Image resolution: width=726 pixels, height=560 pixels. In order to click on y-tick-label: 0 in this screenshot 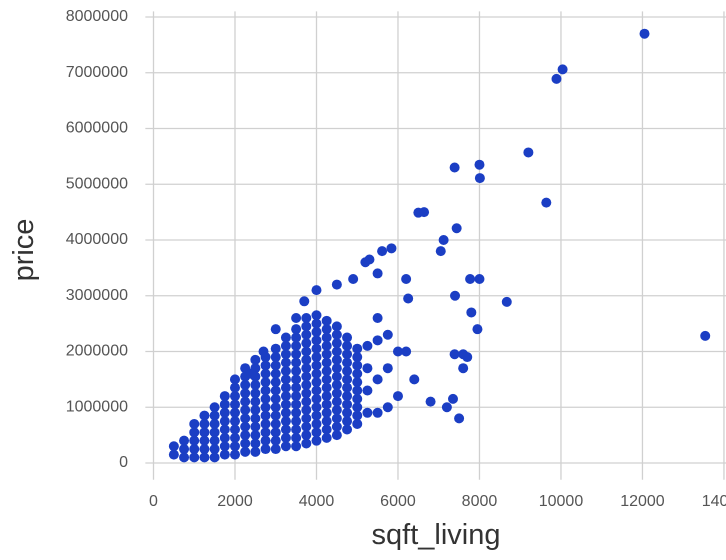, I will do `click(123, 462)`.